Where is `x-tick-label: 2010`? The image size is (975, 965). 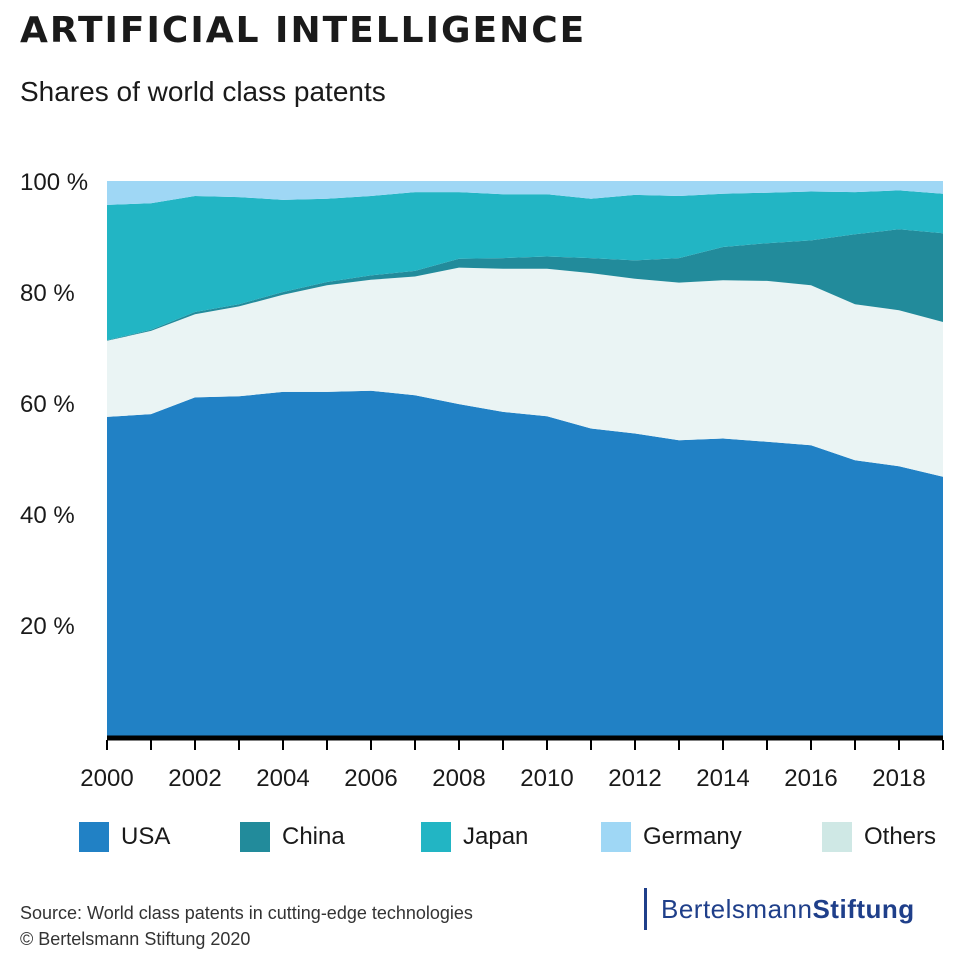 x-tick-label: 2010 is located at coordinates (546, 778).